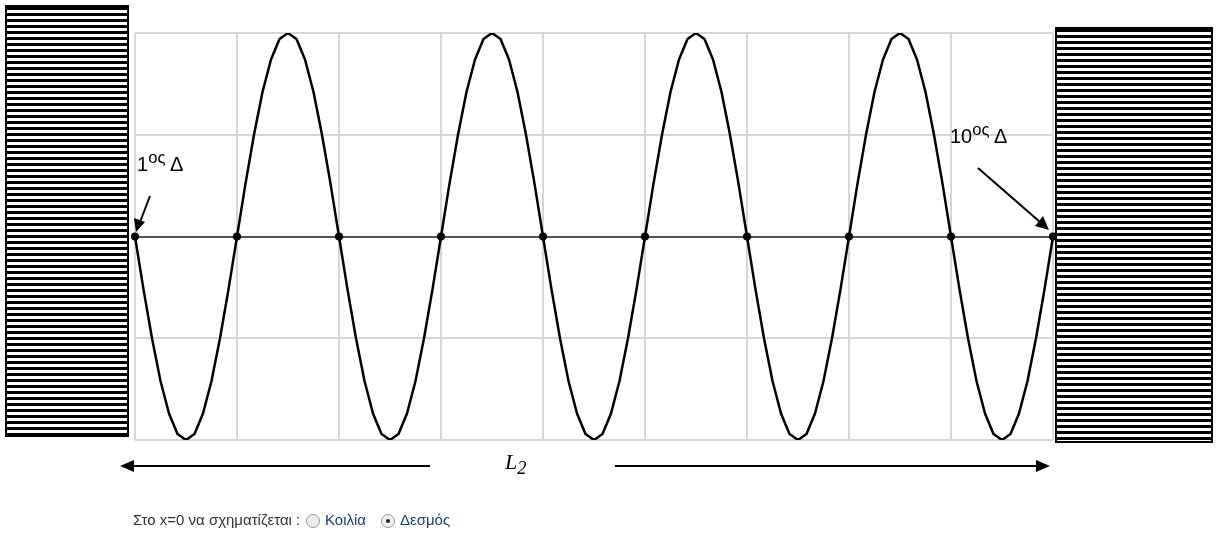 The image size is (1218, 541). What do you see at coordinates (979, 134) in the screenshot?
I see `annotation: 10$^{ος}$ Δ` at bounding box center [979, 134].